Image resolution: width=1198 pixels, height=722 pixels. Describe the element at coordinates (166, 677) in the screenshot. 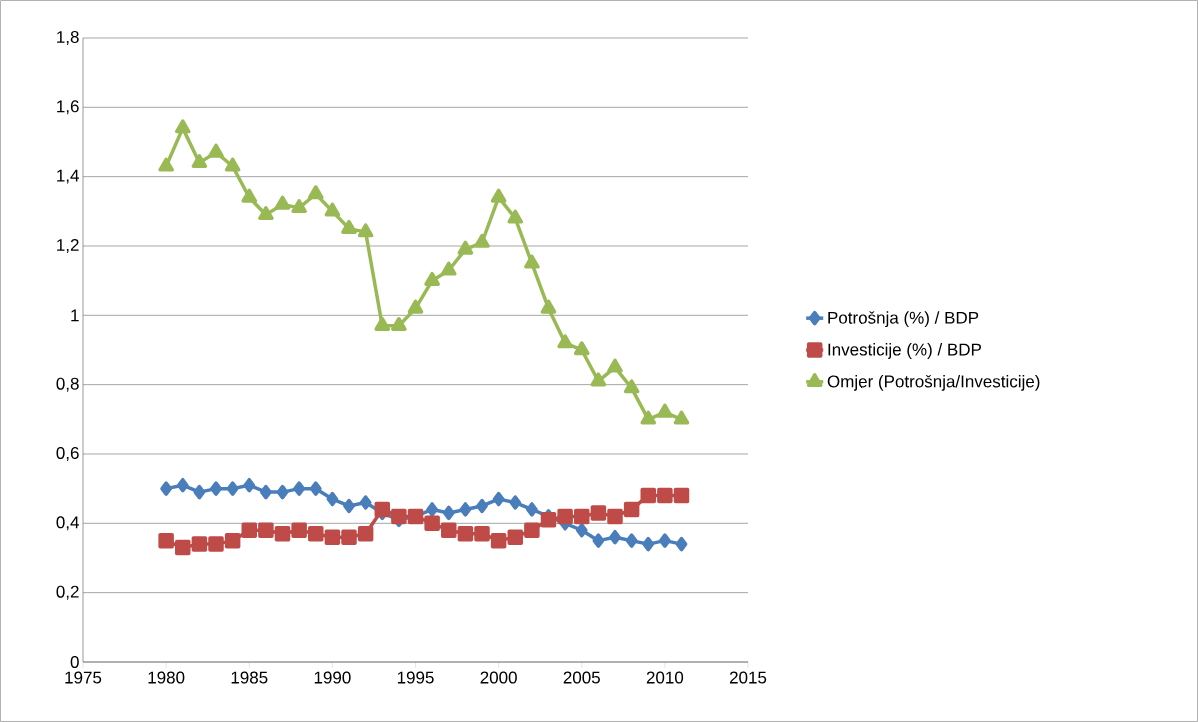

I see `x-tick-label: 1980` at that location.